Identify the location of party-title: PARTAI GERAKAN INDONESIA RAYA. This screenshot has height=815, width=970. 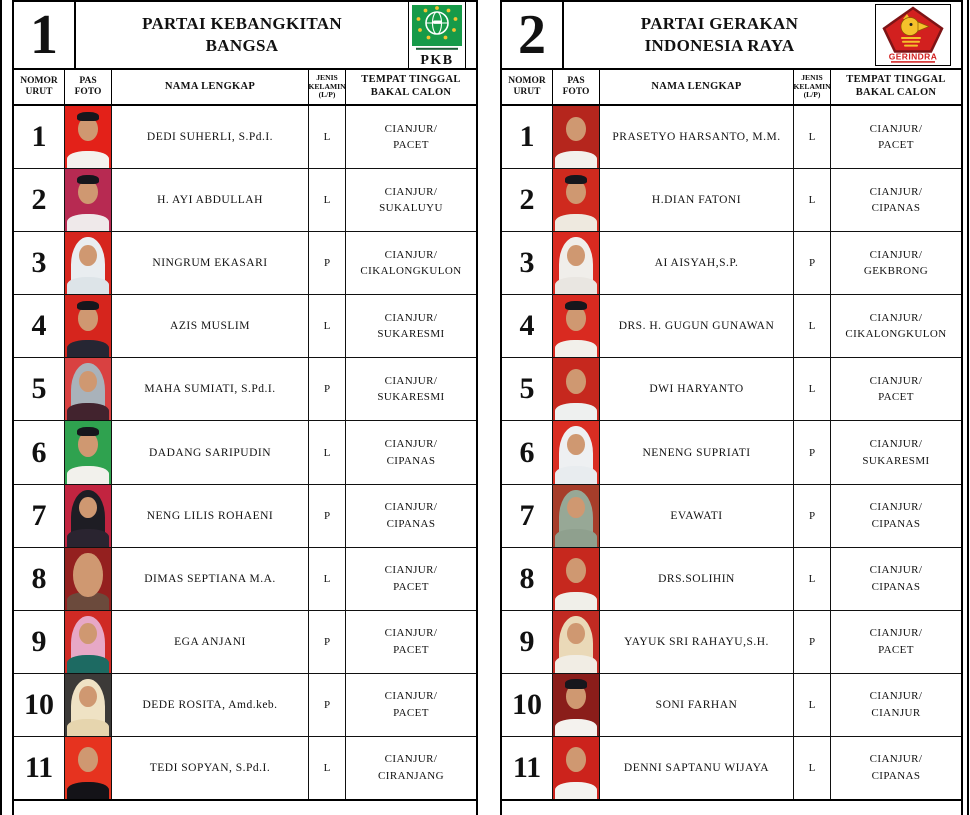
(719, 34).